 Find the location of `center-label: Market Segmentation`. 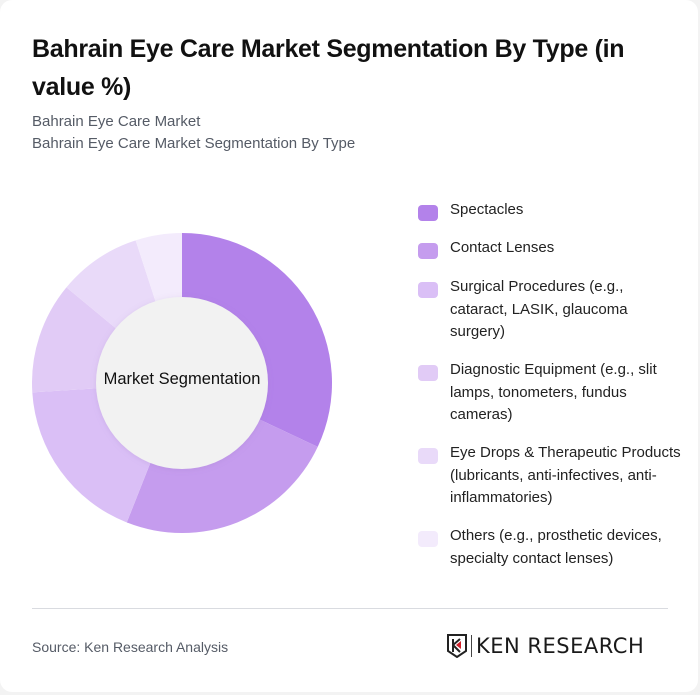

center-label: Market Segmentation is located at coordinates (182, 379).